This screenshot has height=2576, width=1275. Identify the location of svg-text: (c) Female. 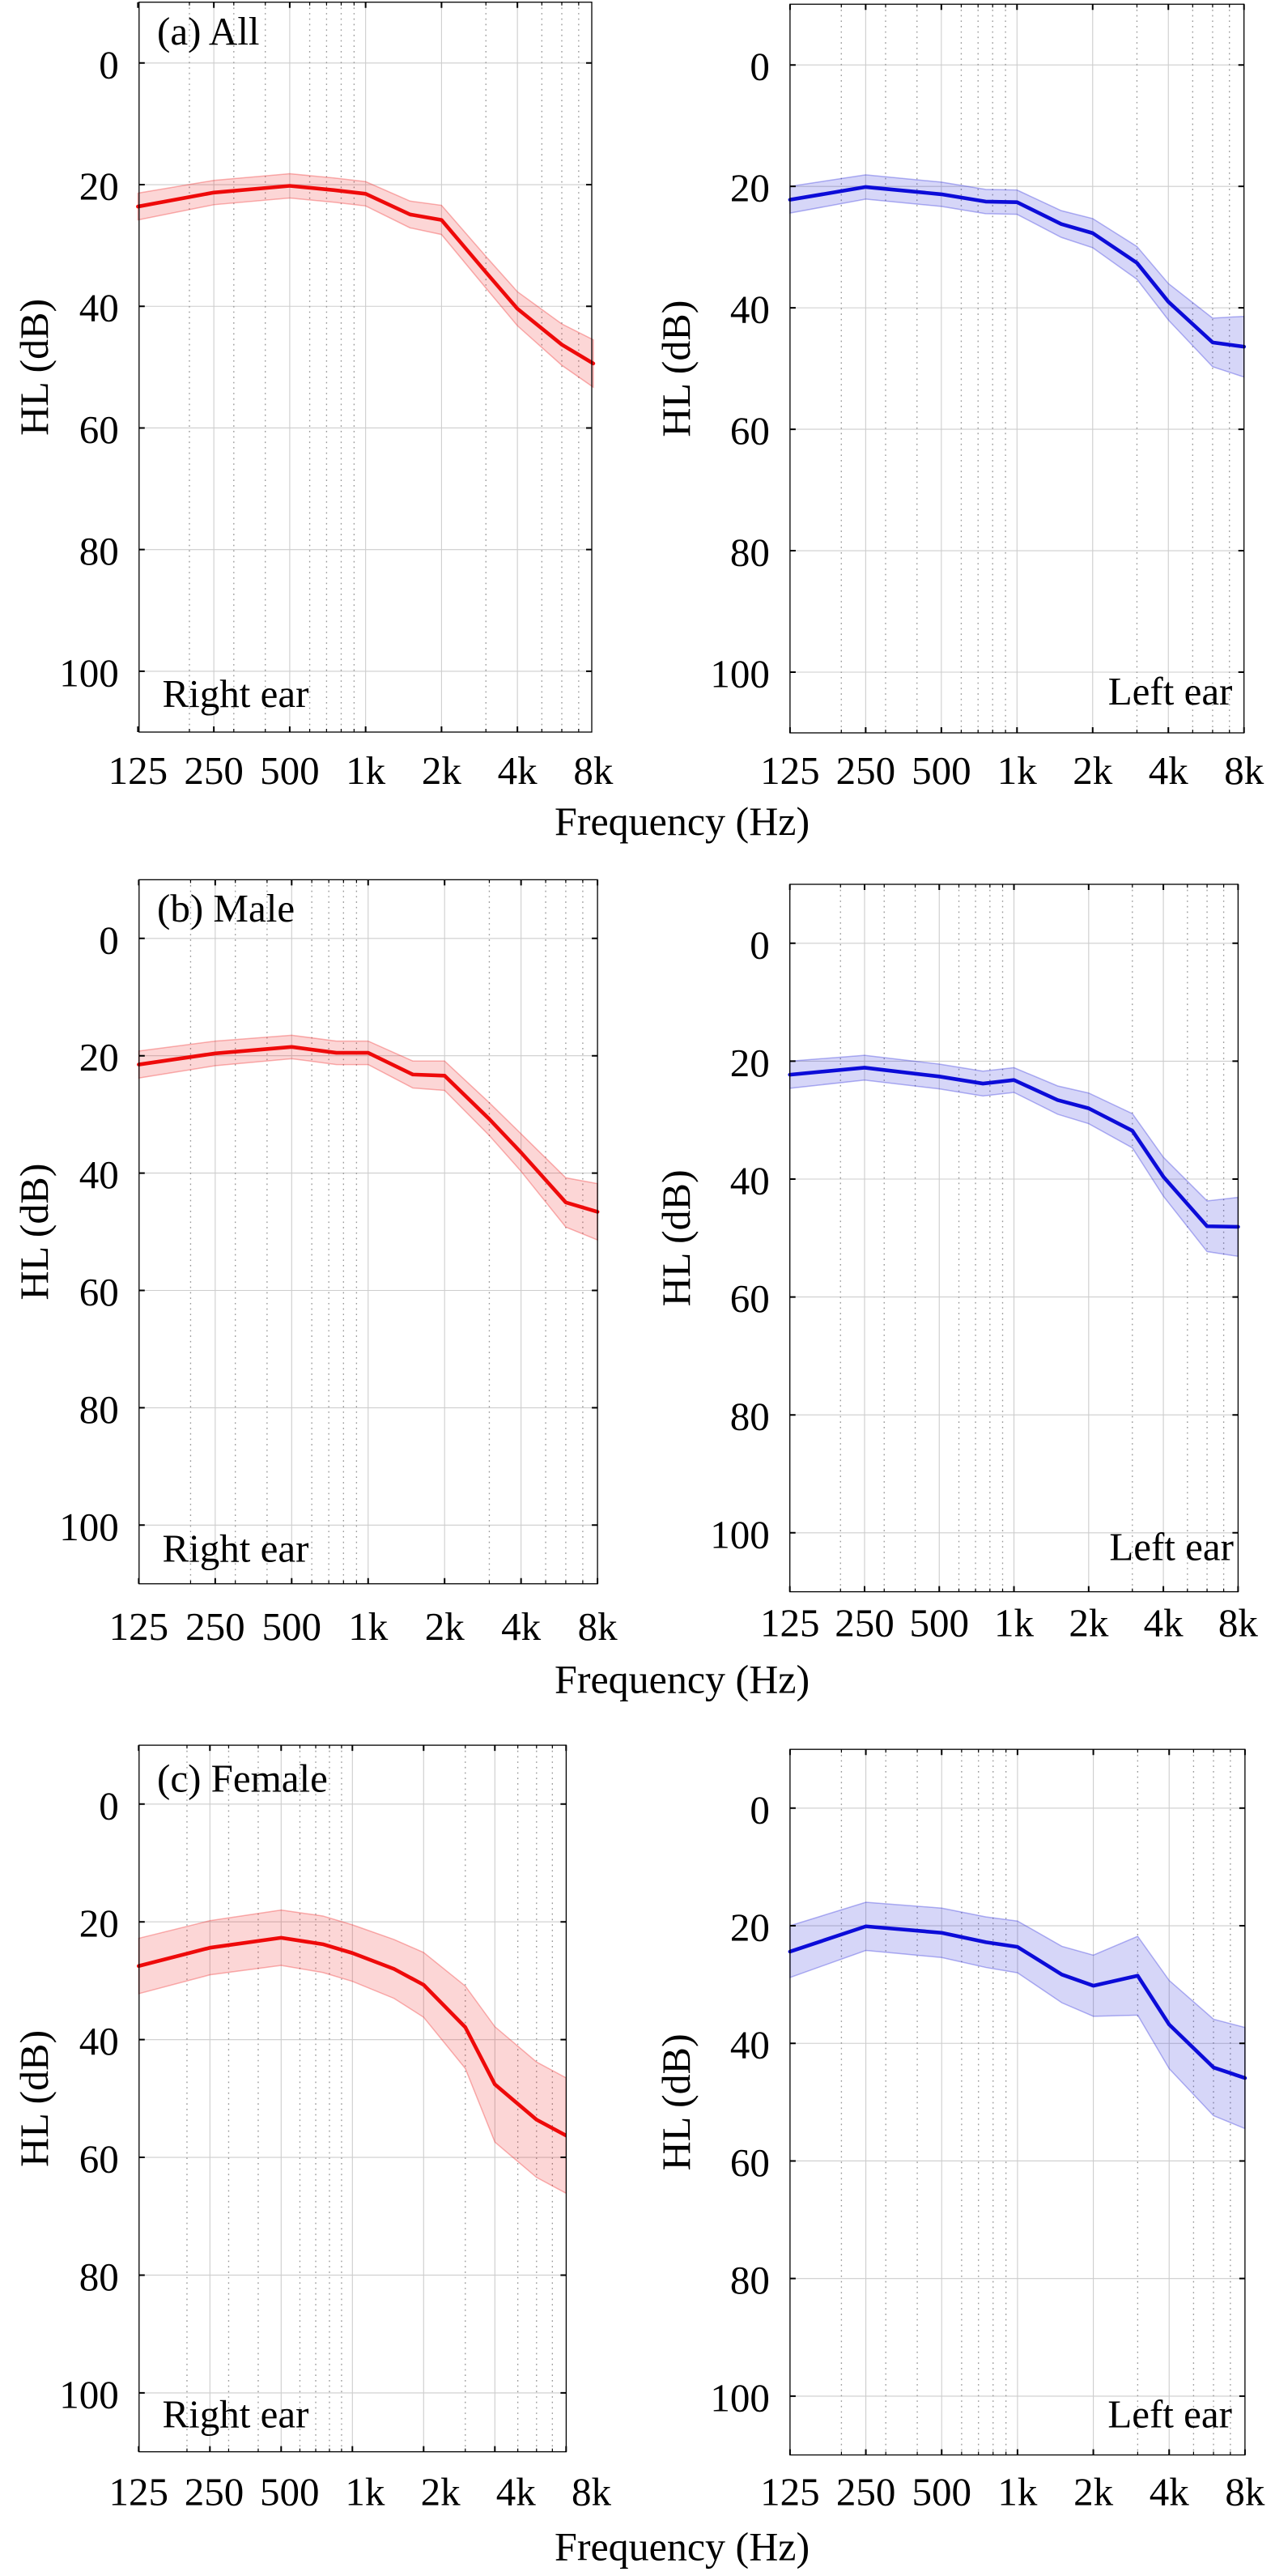
(242, 1778).